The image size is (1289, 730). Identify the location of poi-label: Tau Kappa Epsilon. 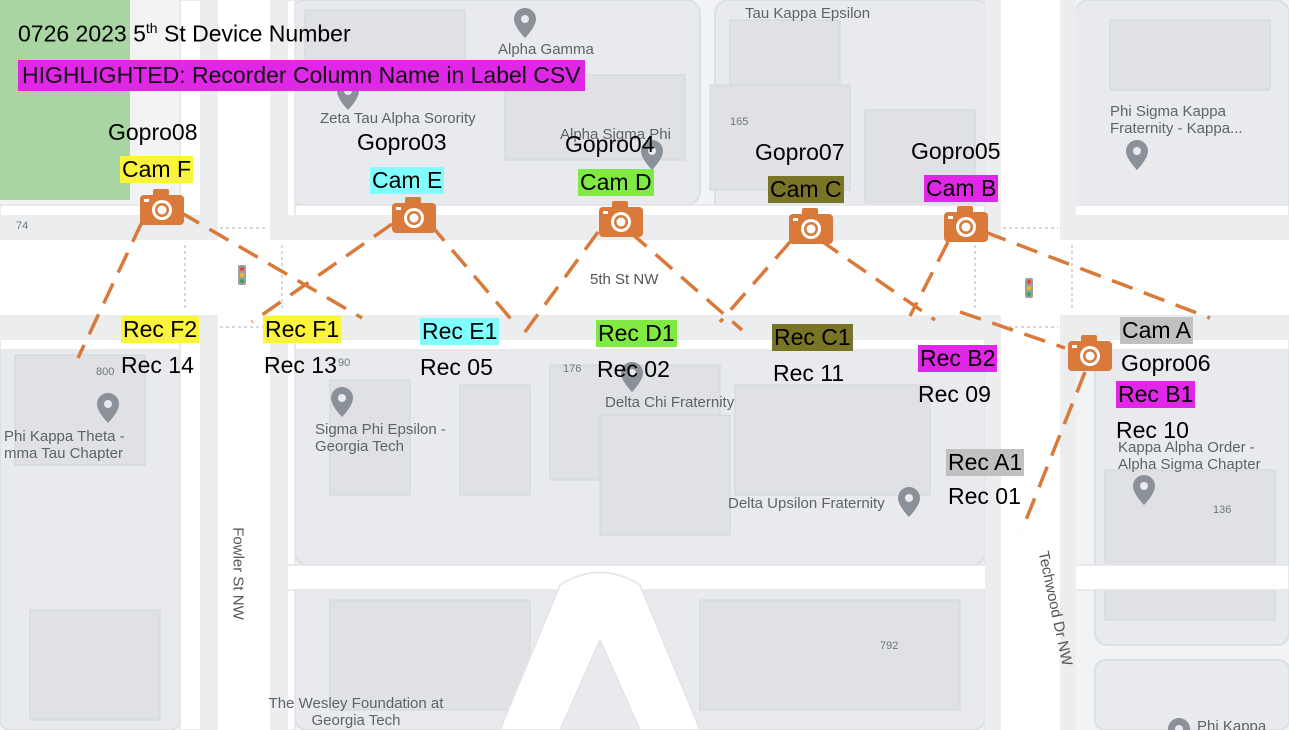
(808, 13).